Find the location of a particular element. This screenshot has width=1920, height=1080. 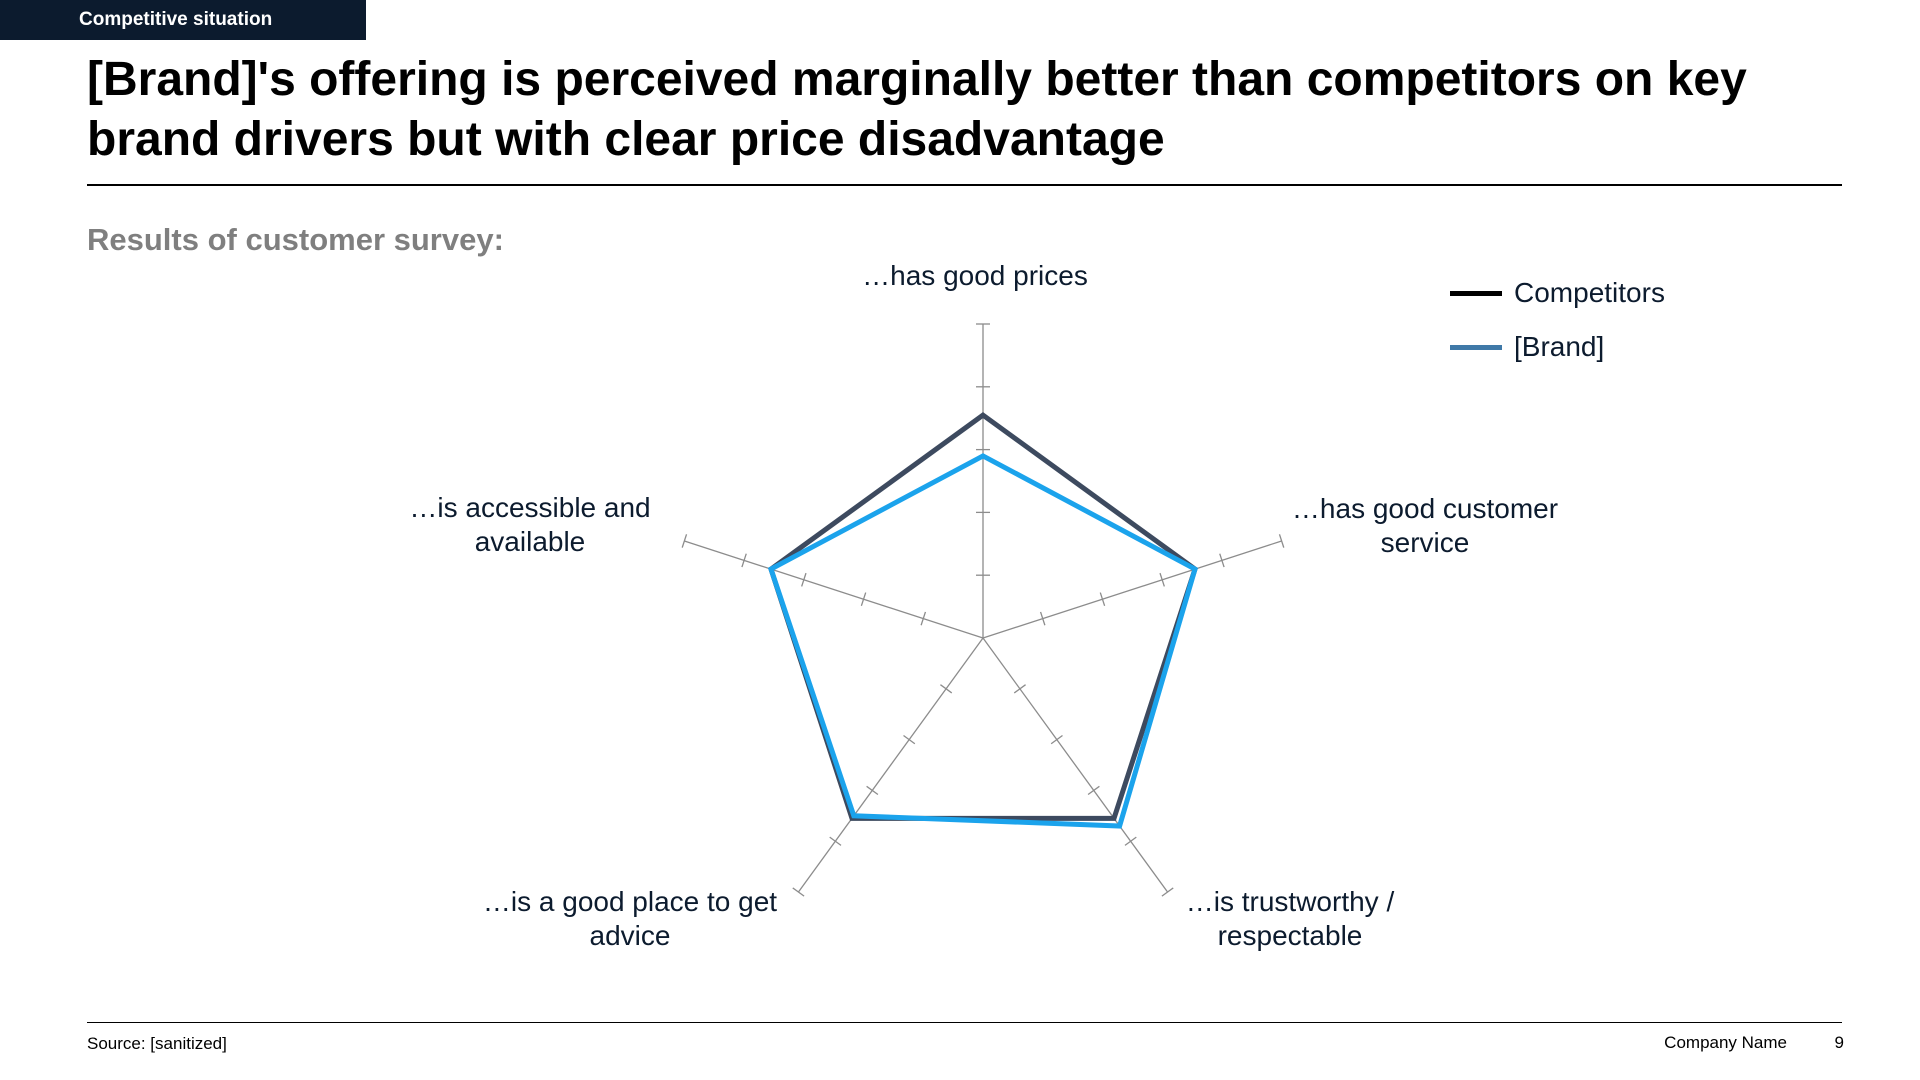

axis-label-2: …is trustworthy / respectable is located at coordinates (1290, 918).